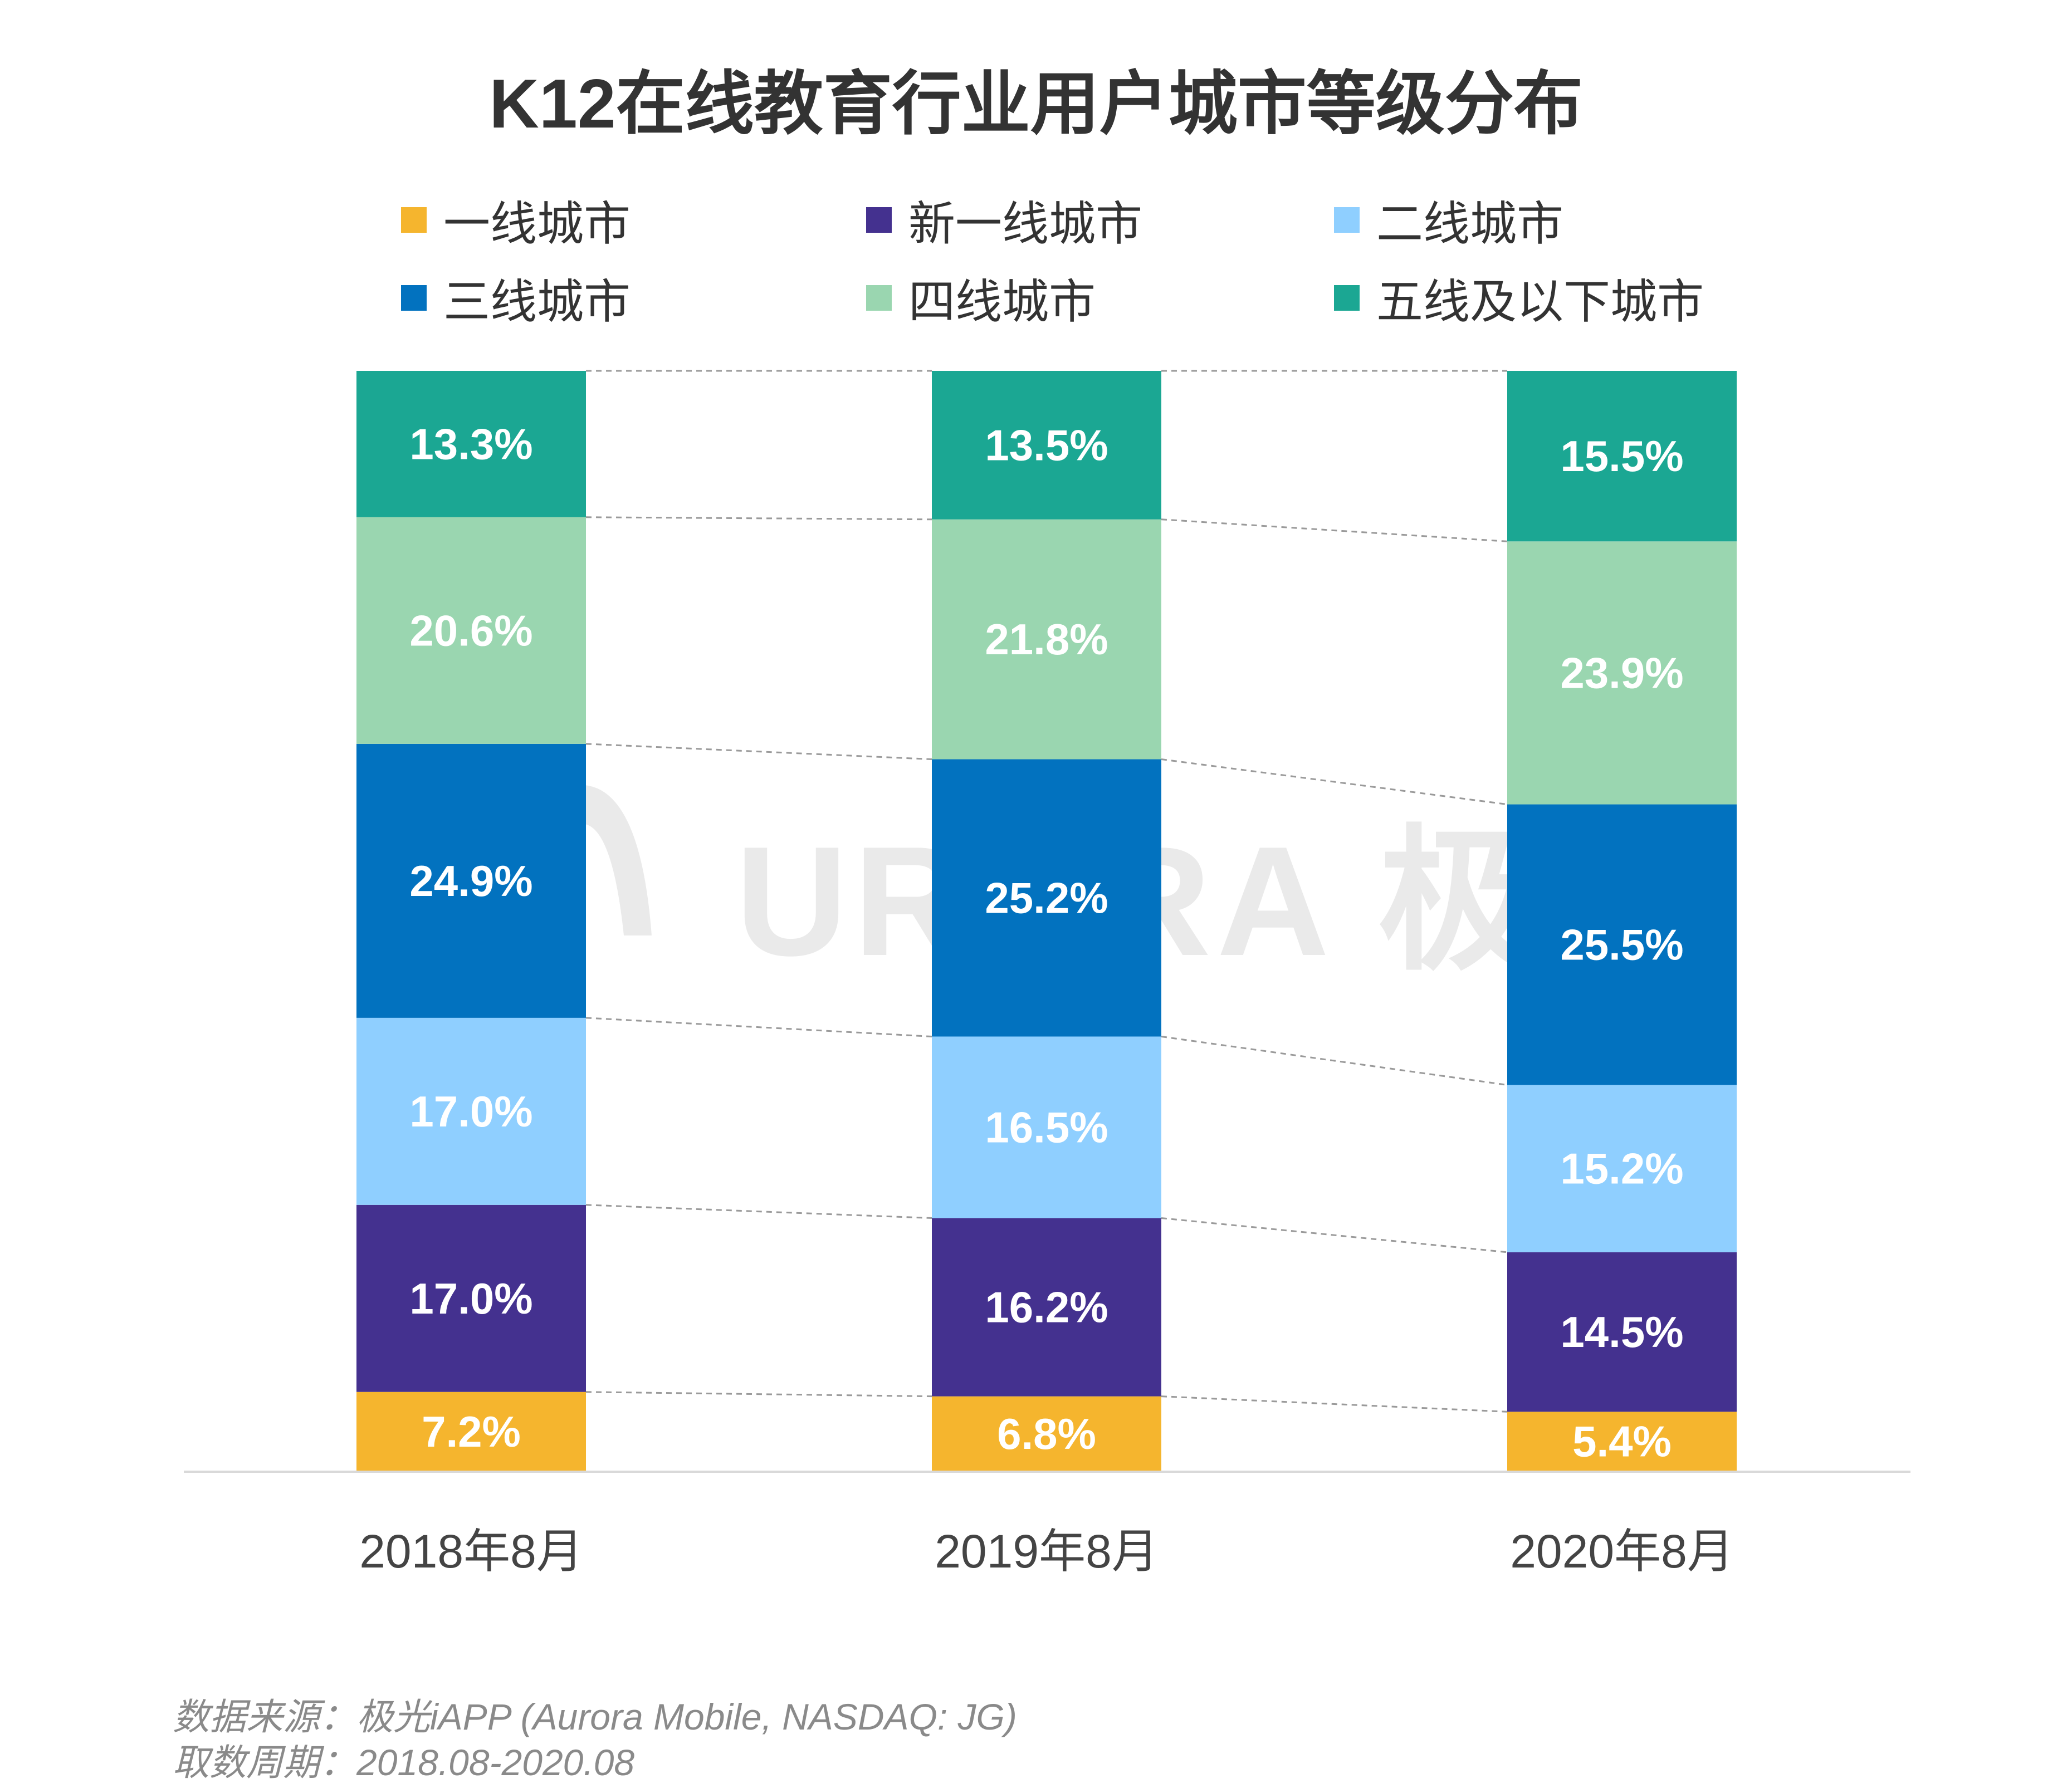 The height and width of the screenshot is (1788, 2072). I want to click on bar-value-label: 20.6%, so click(470, 630).